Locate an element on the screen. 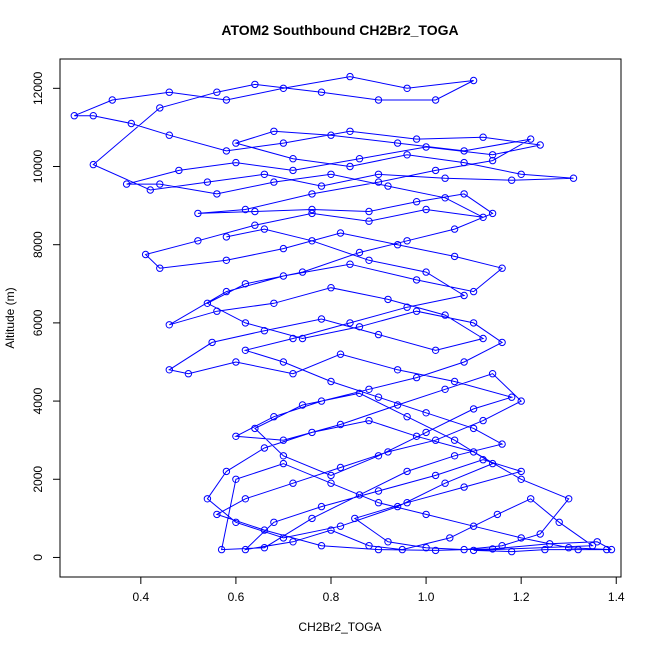 The height and width of the screenshot is (650, 650). y-tick-label: 4000 is located at coordinates (38, 400).